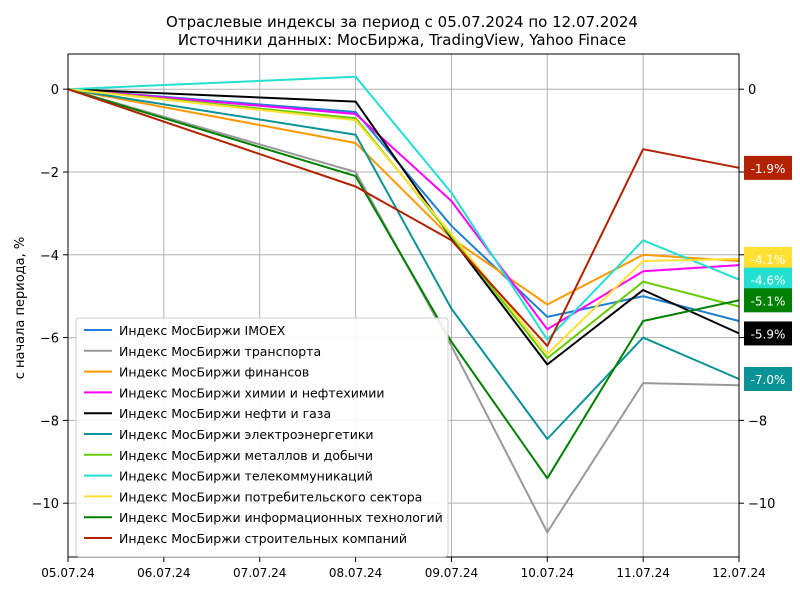 The width and height of the screenshot is (800, 600). What do you see at coordinates (225, 413) in the screenshot?
I see `legend-entry: Индекс МосБиржи нефти и газа` at bounding box center [225, 413].